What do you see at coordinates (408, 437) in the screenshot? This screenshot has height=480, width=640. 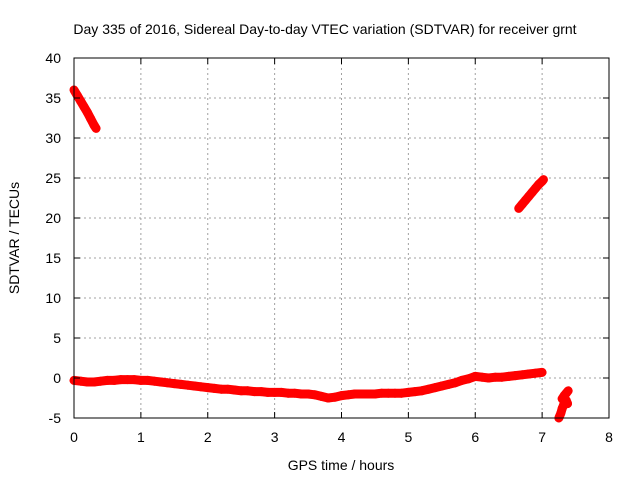 I see `x-tick-label: 5` at bounding box center [408, 437].